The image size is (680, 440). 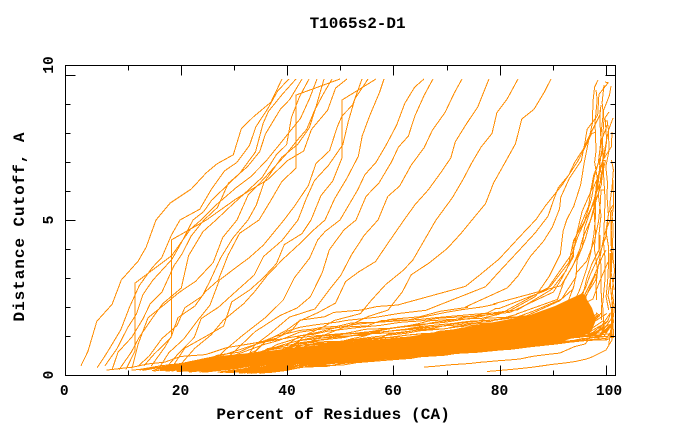 What do you see at coordinates (50, 220) in the screenshot?
I see `svg-text: 5` at bounding box center [50, 220].